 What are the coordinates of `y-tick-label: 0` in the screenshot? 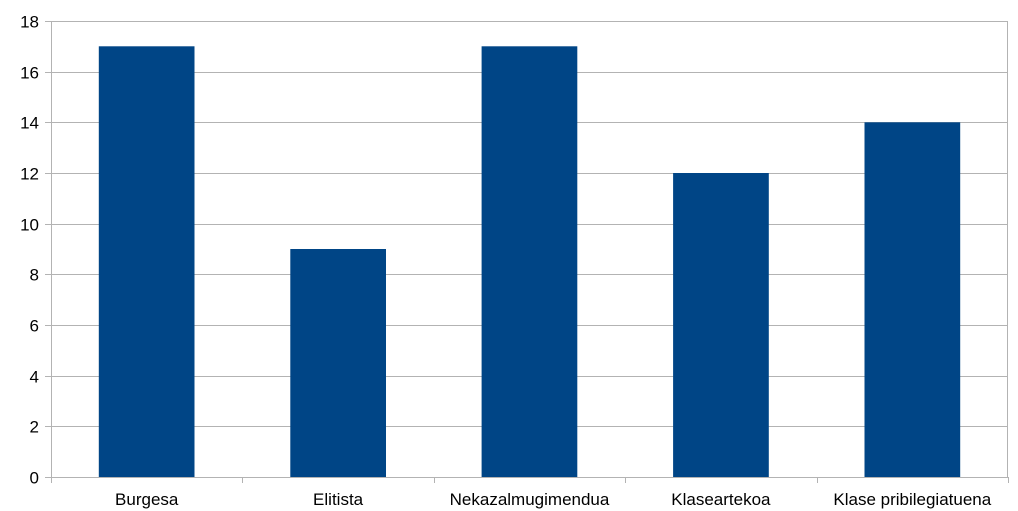 It's located at (34, 478).